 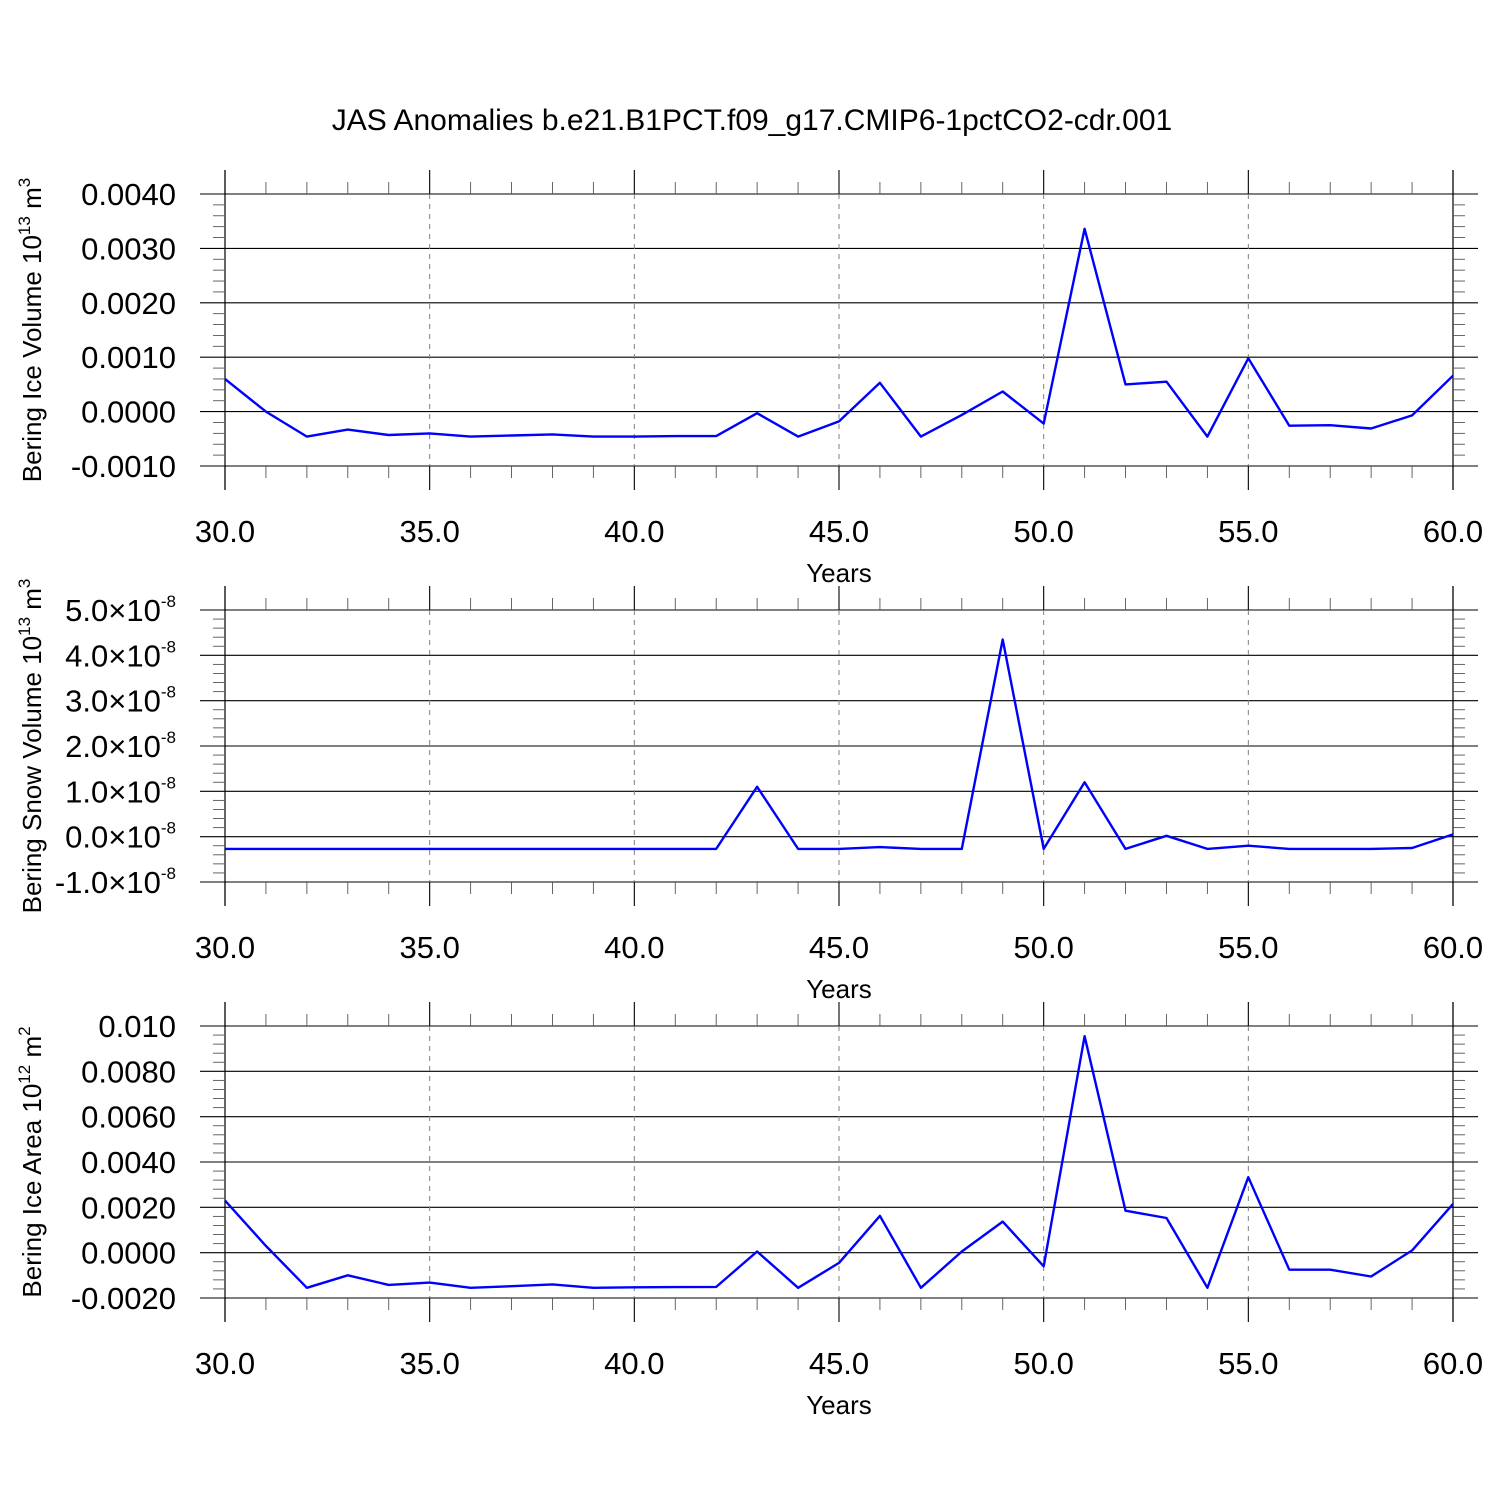 What do you see at coordinates (137, 1026) in the screenshot?
I see `y-tick-label: 0.010` at bounding box center [137, 1026].